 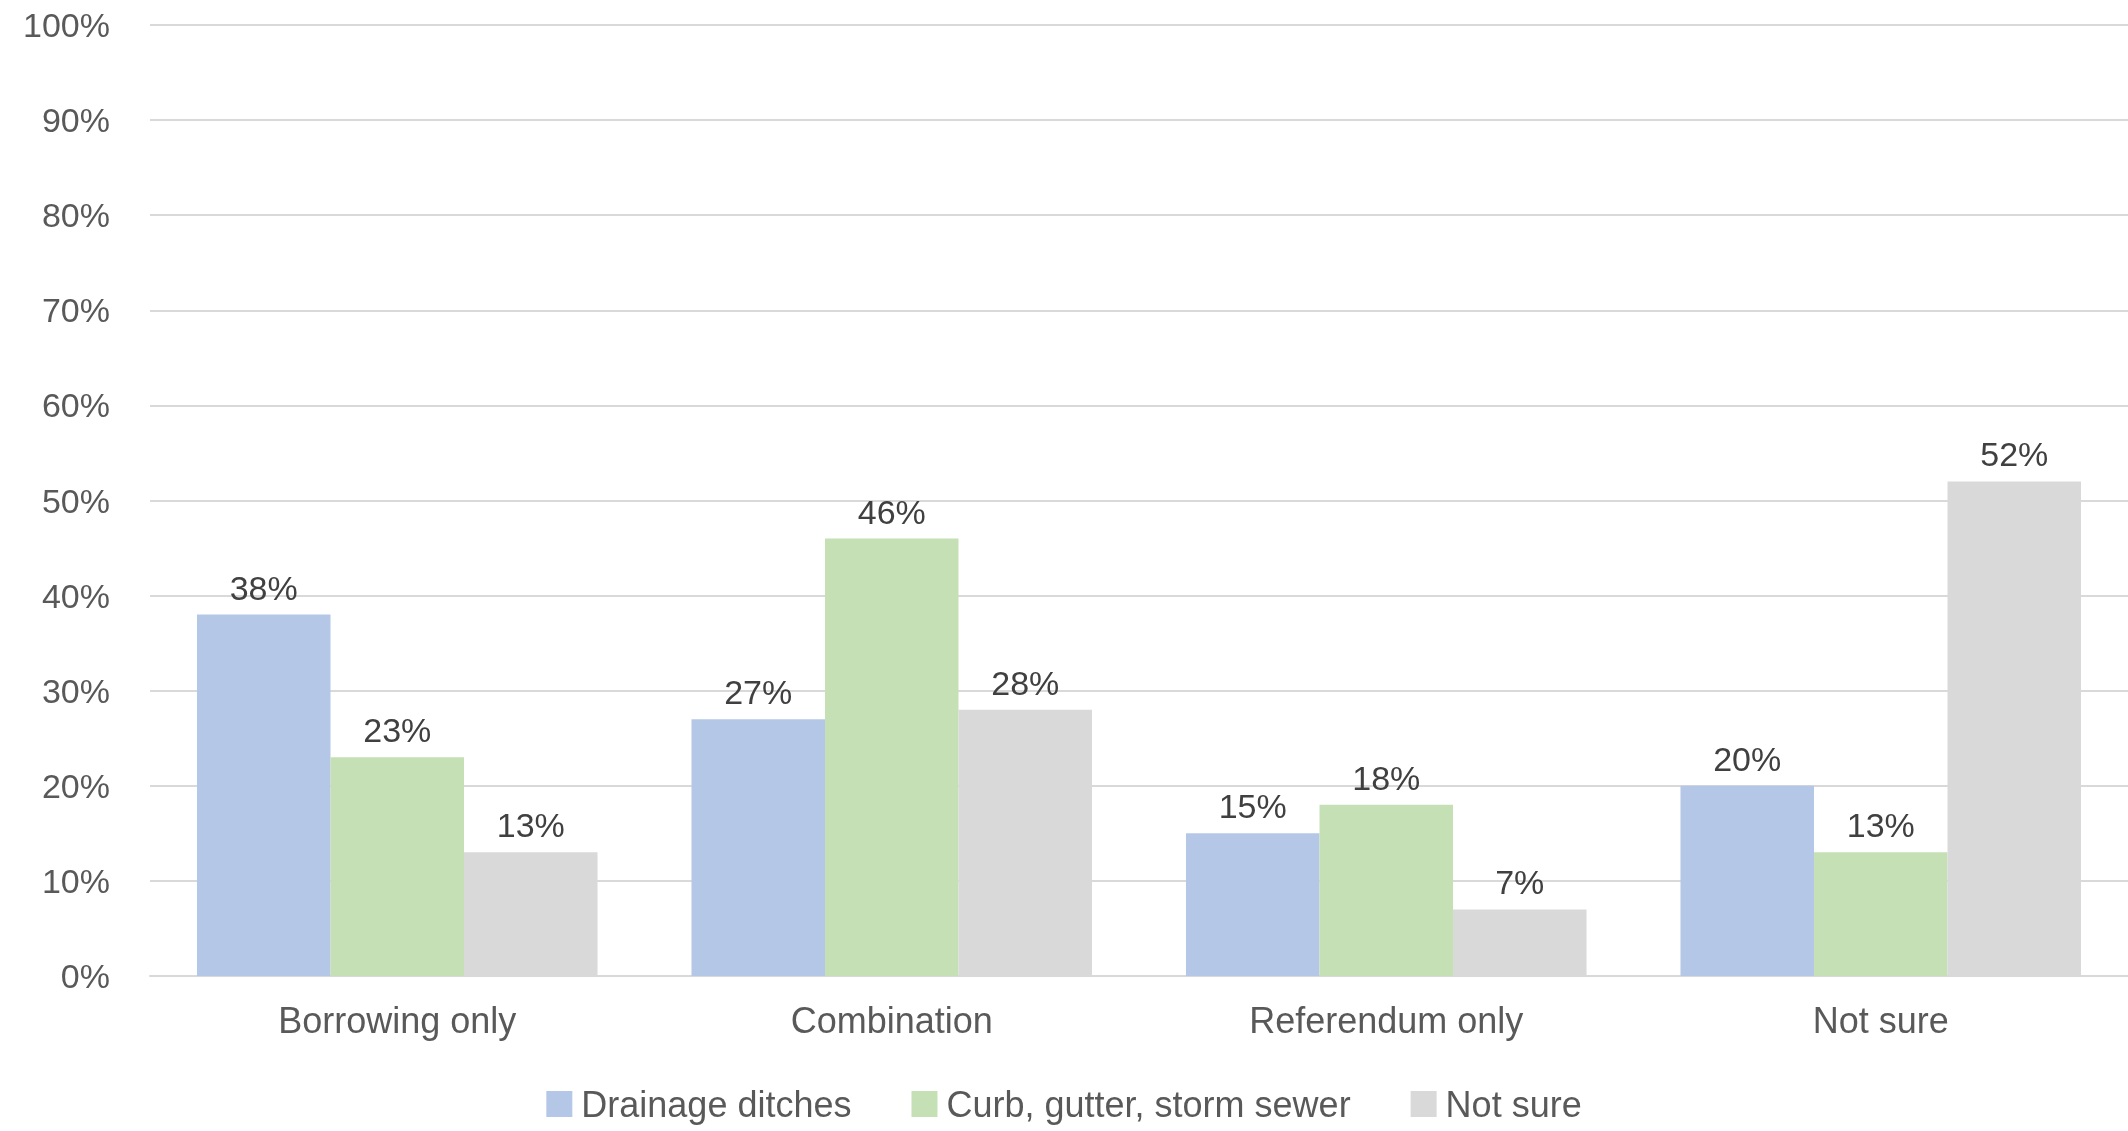 I want to click on x-tick-label: Combination, so click(x=891, y=1020).